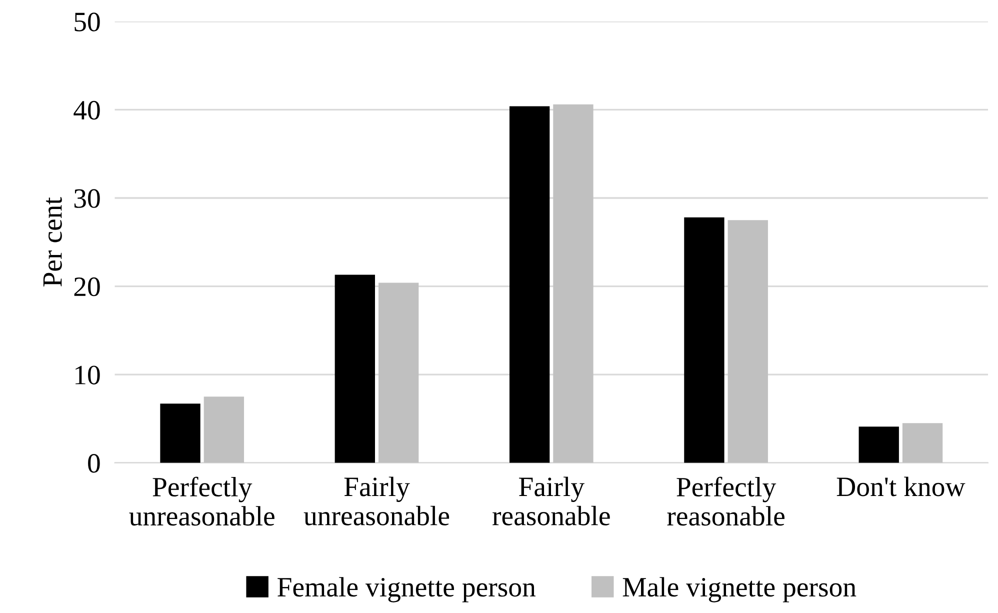  I want to click on x-tick-label: Don't know, so click(901, 486).